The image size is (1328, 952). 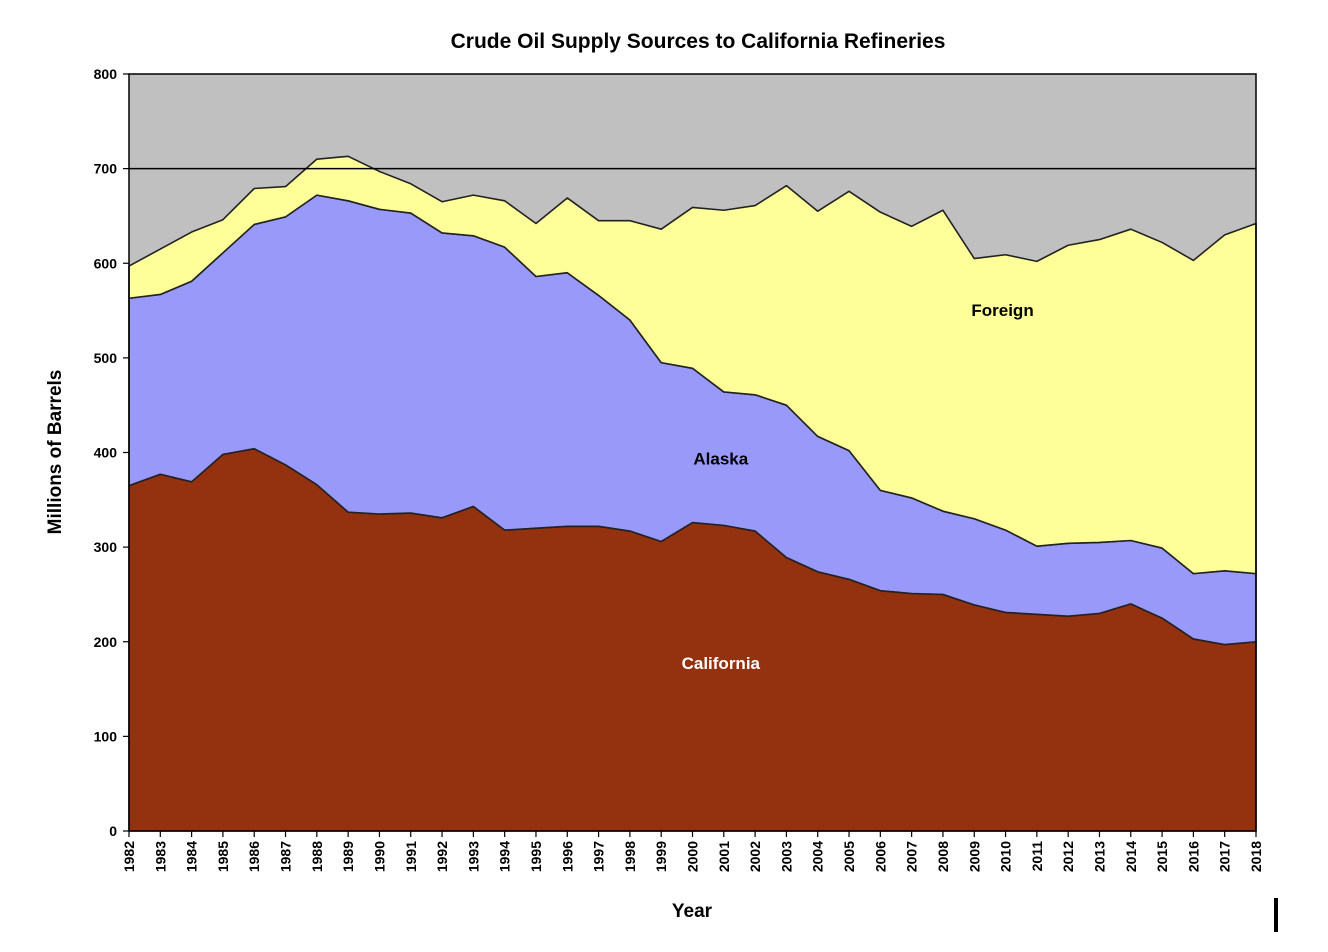 I want to click on series-labels: California Alaska Foreign, so click(x=858, y=487).